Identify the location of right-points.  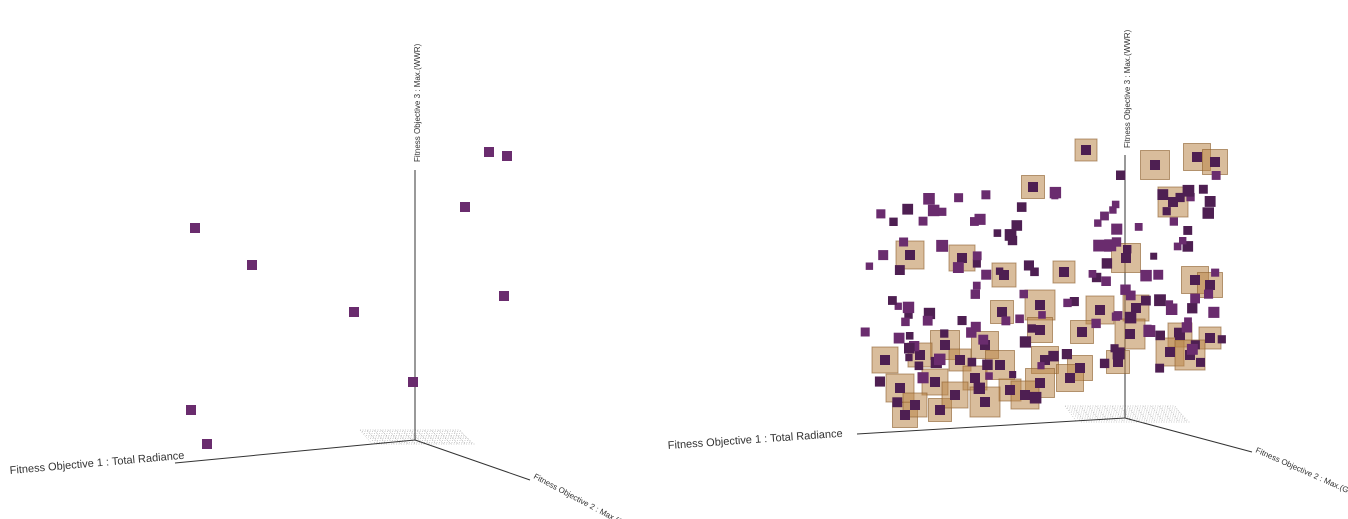
(1043, 282).